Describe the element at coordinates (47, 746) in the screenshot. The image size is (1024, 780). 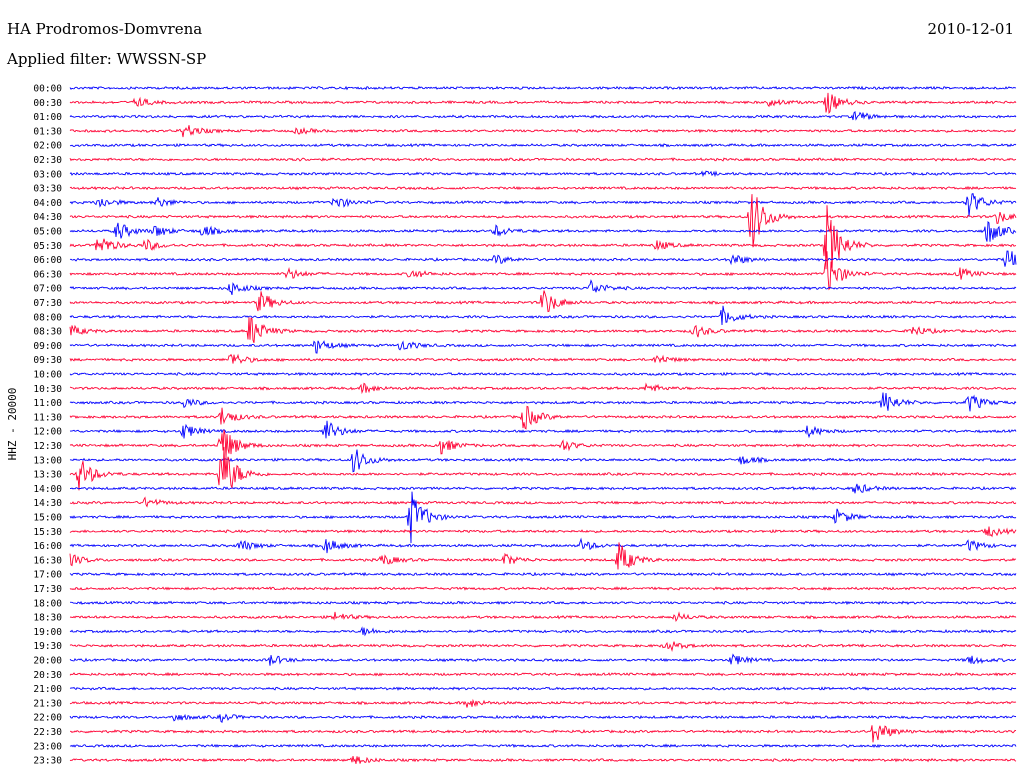
I see `row-time-label: 23:00` at that location.